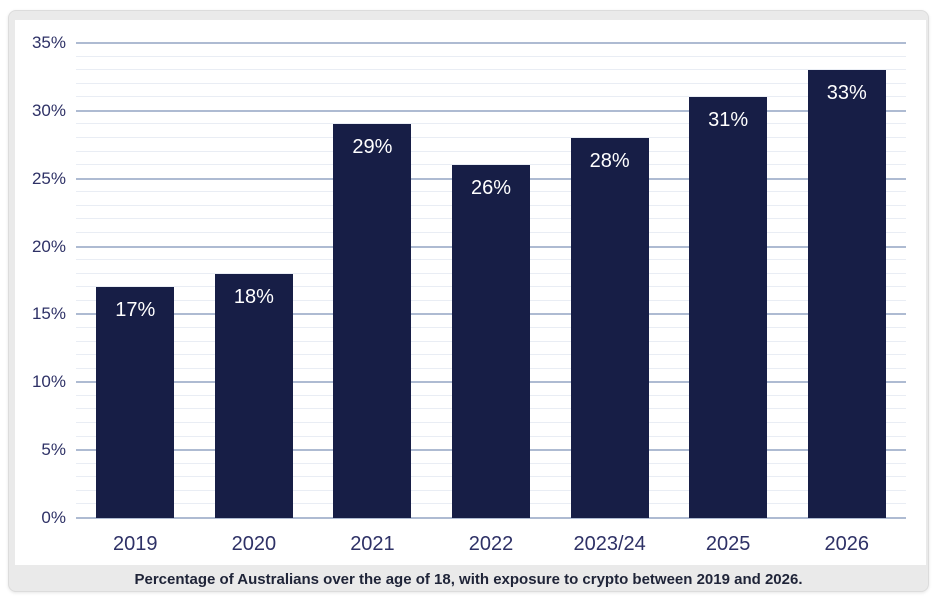 The width and height of the screenshot is (952, 609). I want to click on x-axis: 2019 2020 2021 2022 2023/24 2025 2026, so click(491, 544).